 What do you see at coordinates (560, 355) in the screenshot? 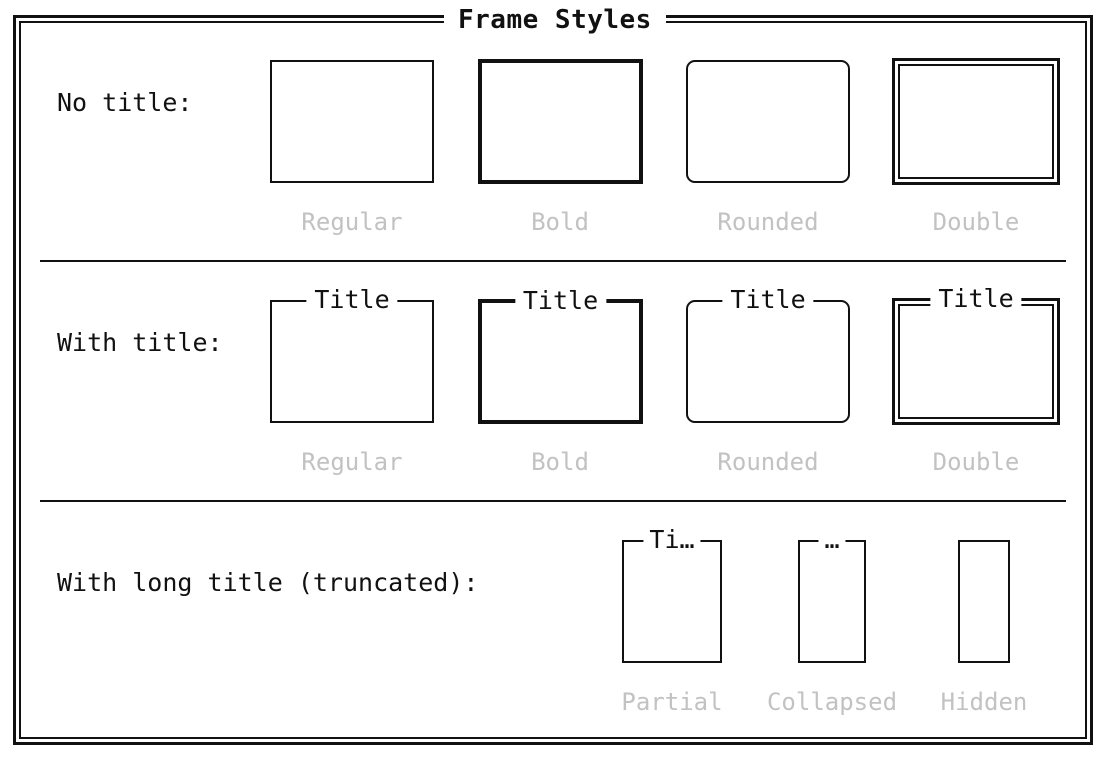
I see `frame-bold-titled: Title` at bounding box center [560, 355].